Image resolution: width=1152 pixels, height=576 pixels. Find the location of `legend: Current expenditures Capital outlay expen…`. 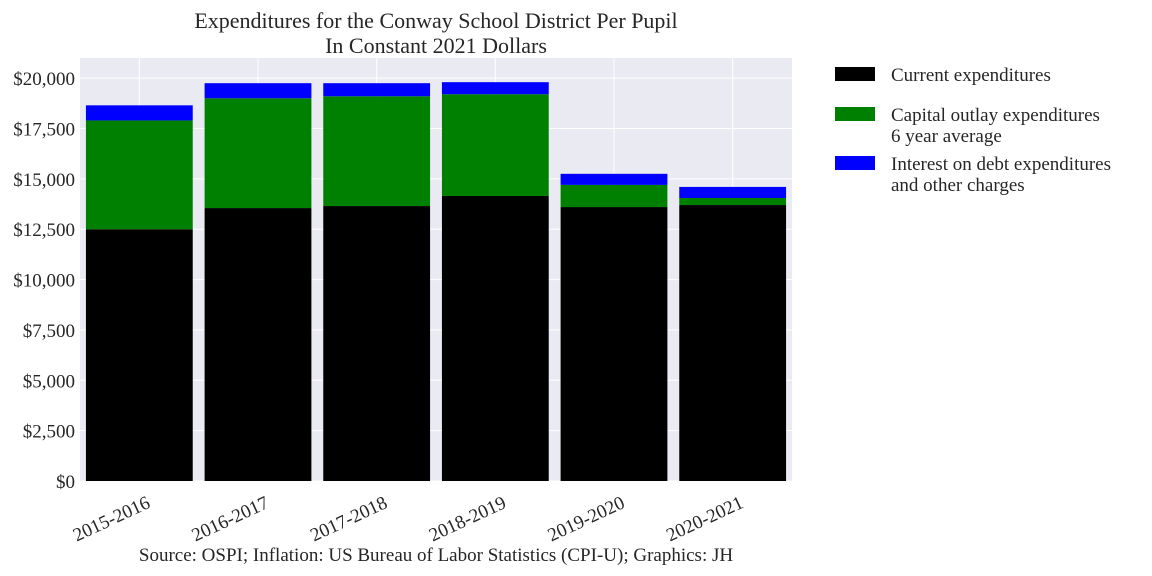

legend: Current expenditures Capital outlay expen… is located at coordinates (973, 130).